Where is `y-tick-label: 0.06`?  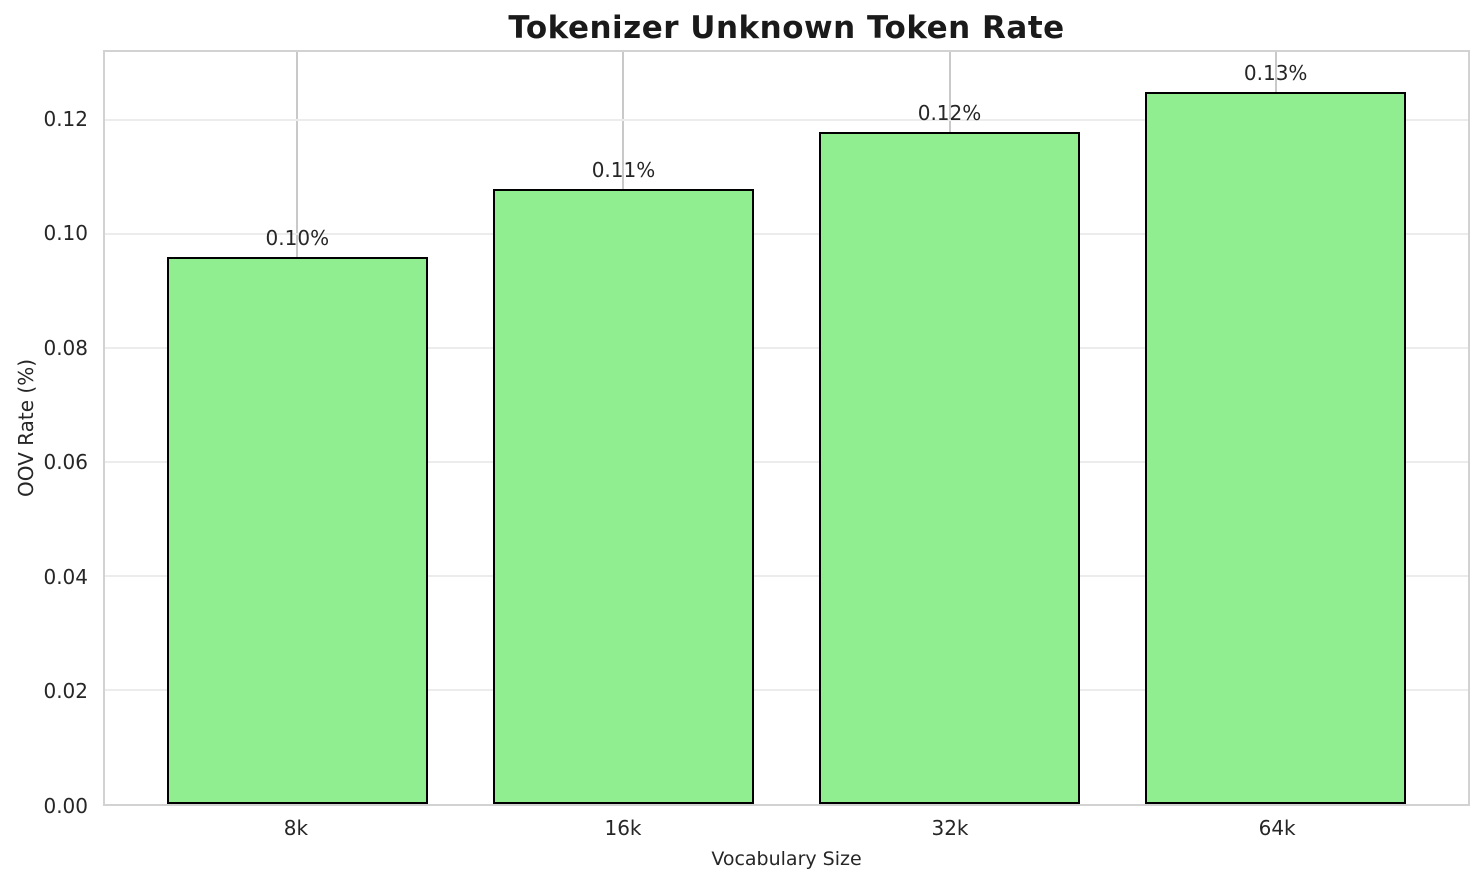 y-tick-label: 0.06 is located at coordinates (65, 462).